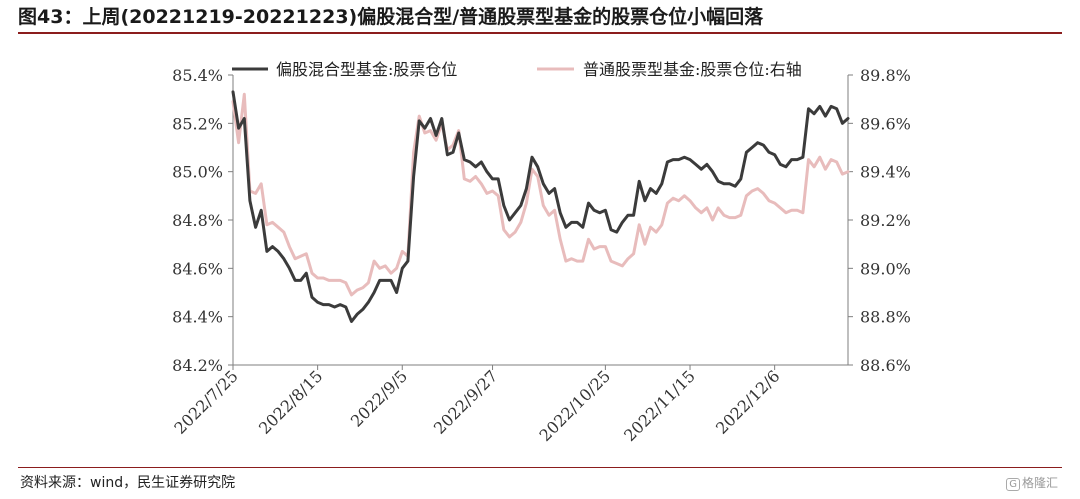 The width and height of the screenshot is (1080, 499). I want to click on right-y-tick-label: 88.6%, so click(885, 365).